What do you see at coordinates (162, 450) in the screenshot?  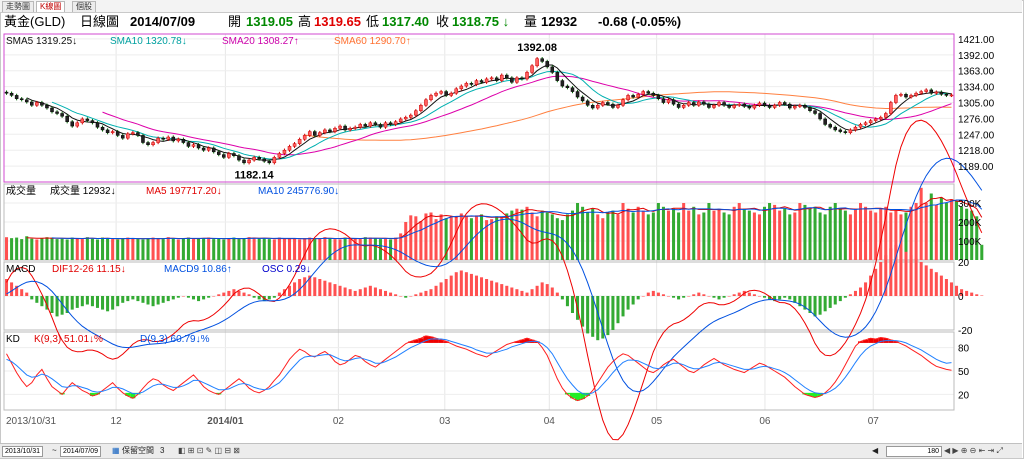 I see `keep-space-value: 3` at bounding box center [162, 450].